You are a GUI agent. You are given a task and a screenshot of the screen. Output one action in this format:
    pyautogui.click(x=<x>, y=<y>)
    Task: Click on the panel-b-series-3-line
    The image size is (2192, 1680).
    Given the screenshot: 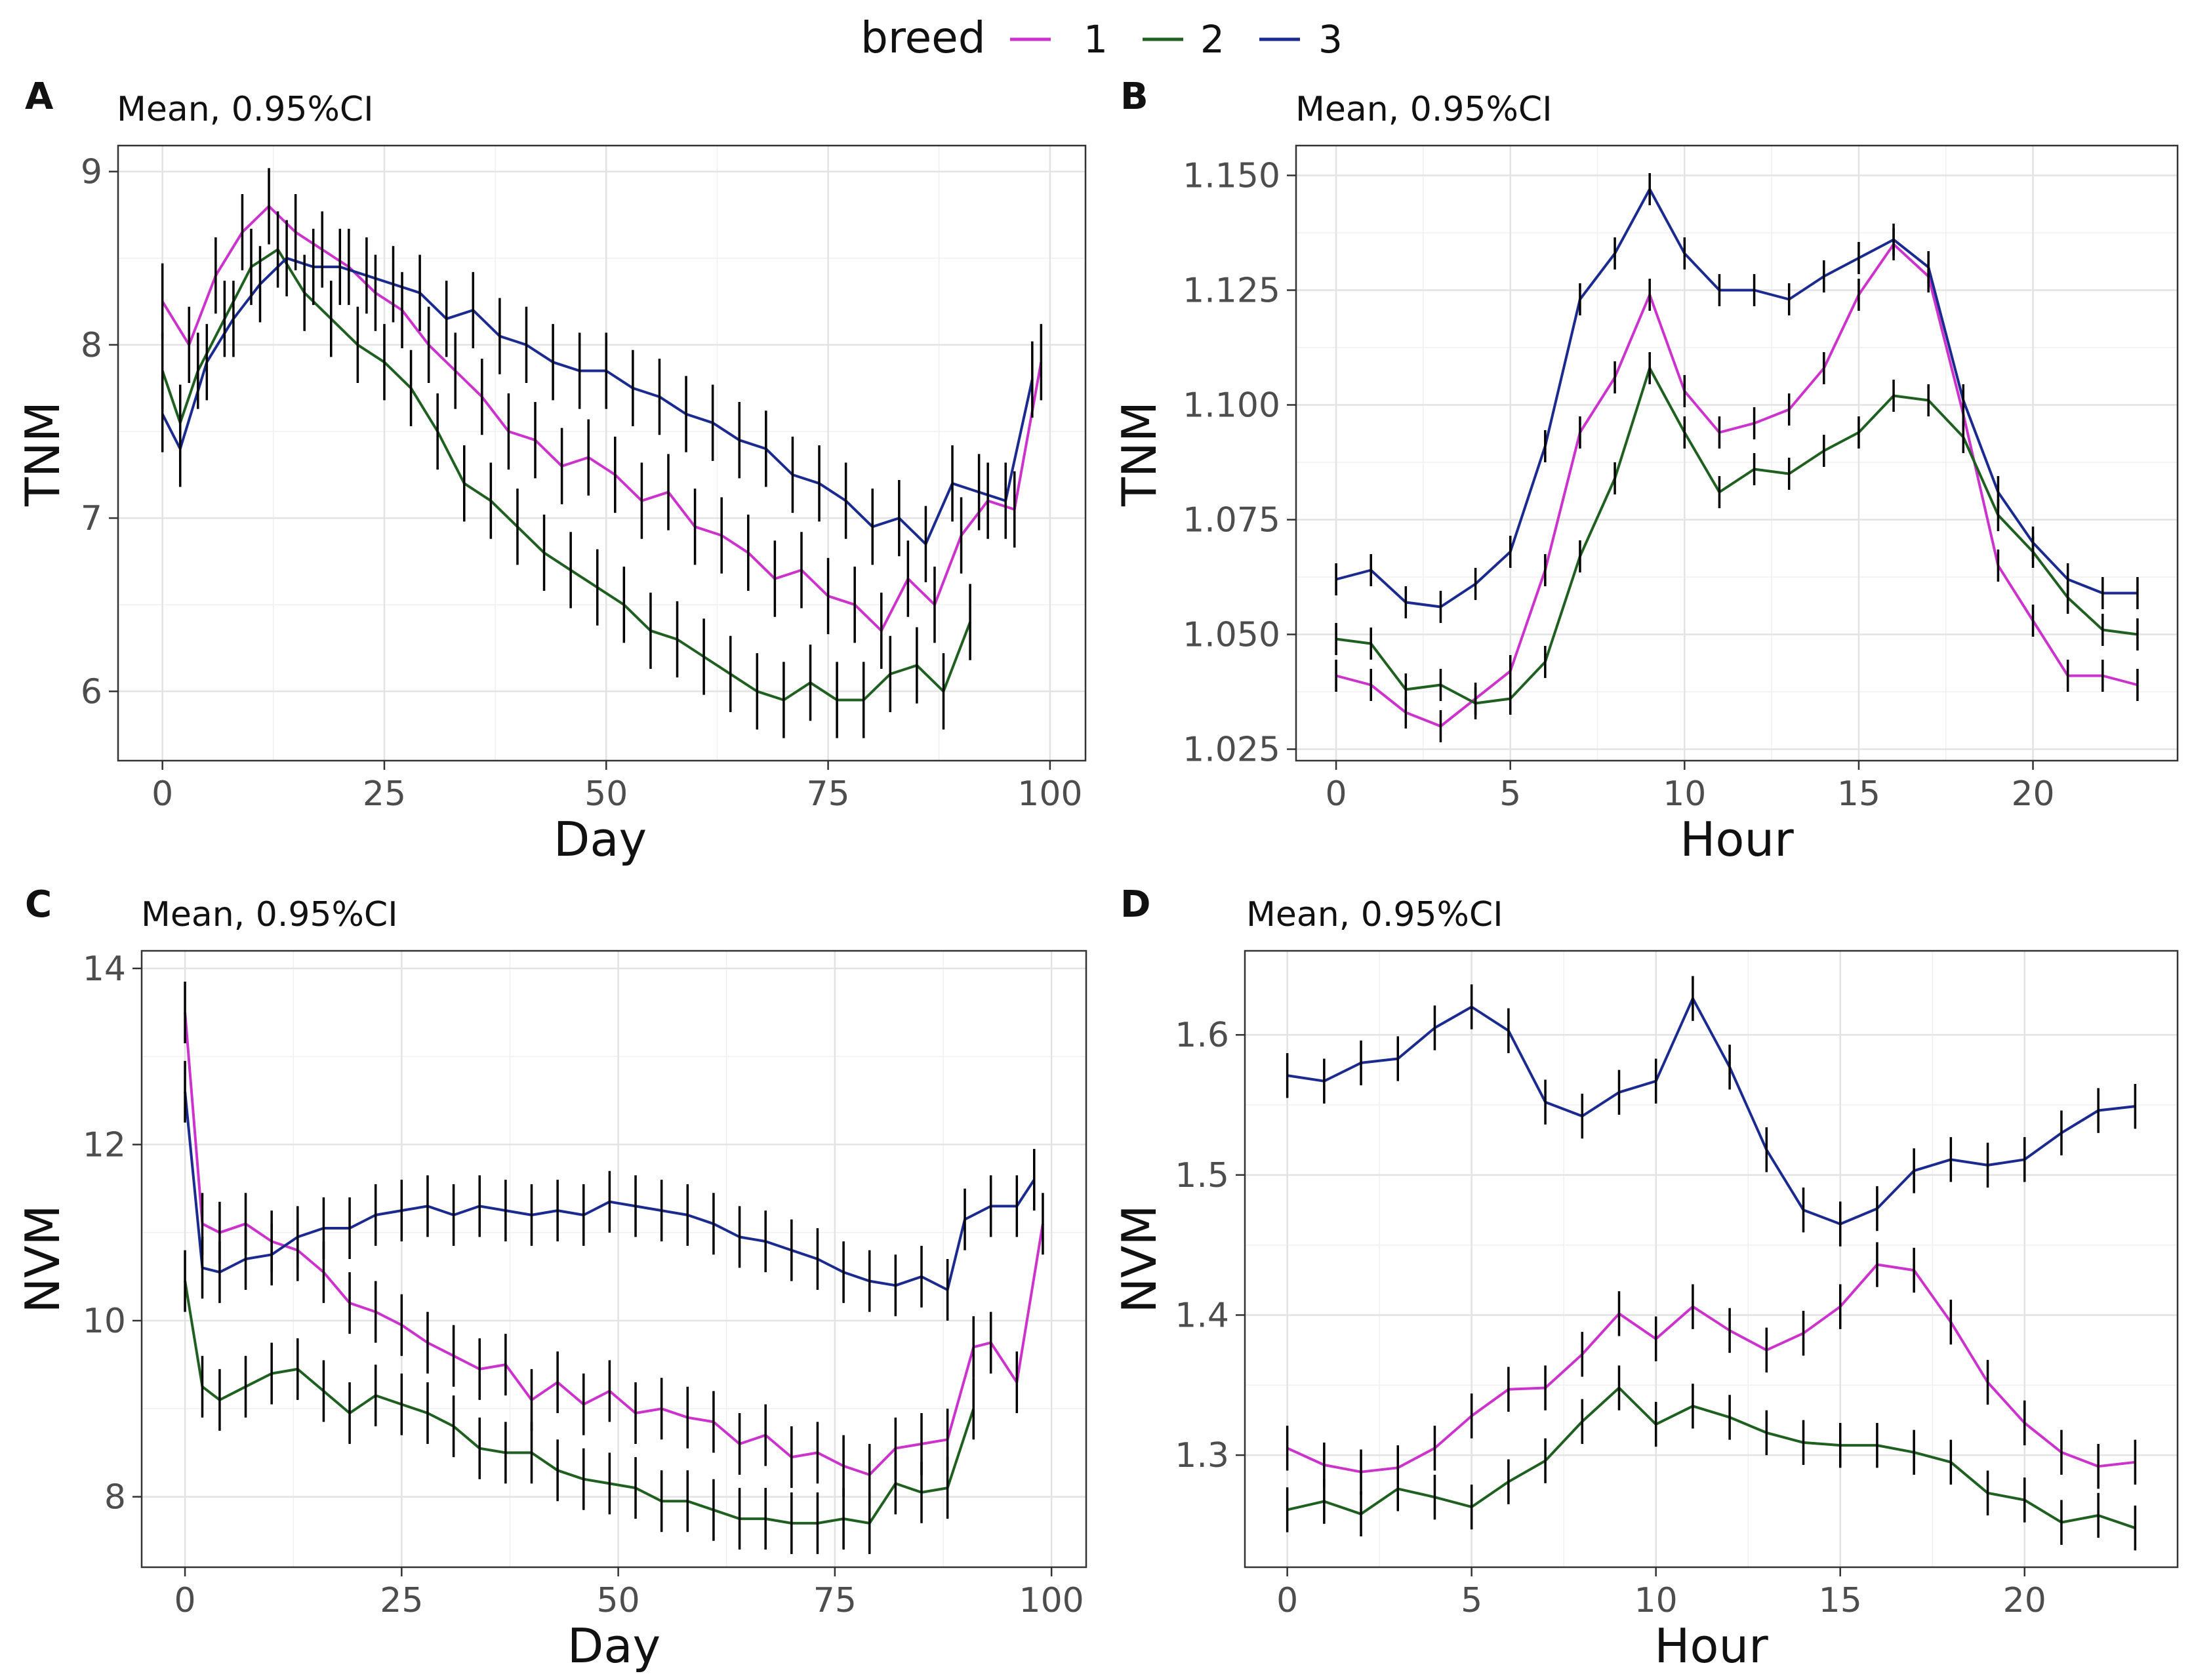 What is the action you would take?
    pyautogui.click(x=1736, y=398)
    